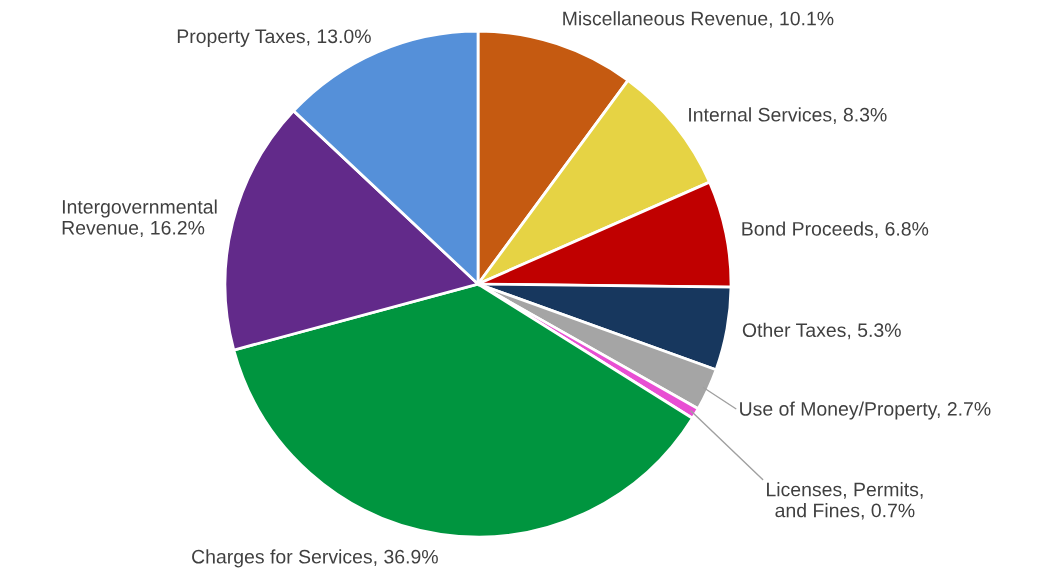 The width and height of the screenshot is (1063, 575). Describe the element at coordinates (139, 218) in the screenshot. I see `slice-label: Intergovernmental Revenue, 16.2%` at that location.